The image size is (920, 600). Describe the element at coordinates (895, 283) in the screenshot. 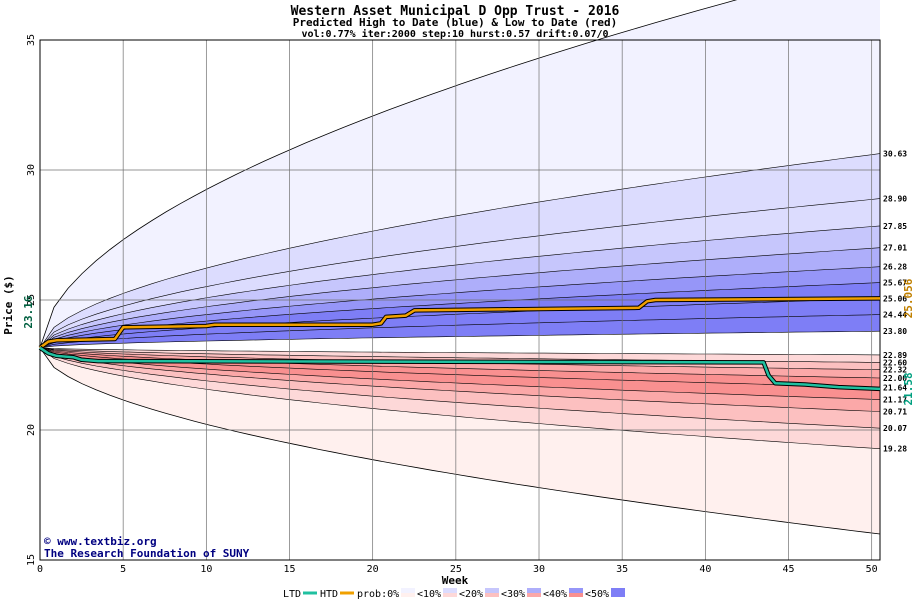

I see `percentile-label: 25.67` at that location.